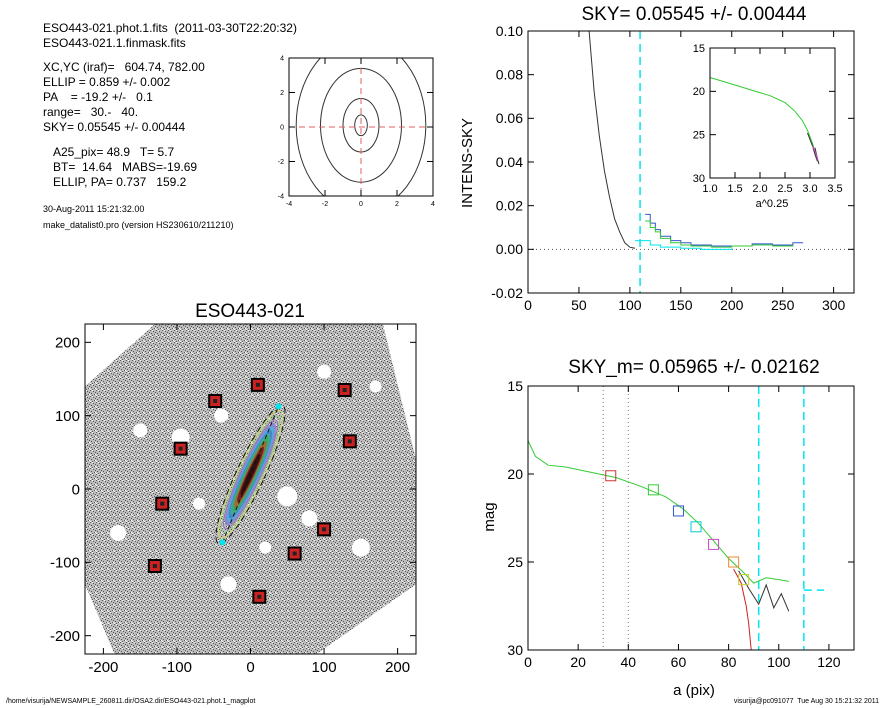 This screenshot has height=708, width=885. I want to click on inset-plot: 1.0 1.5 2.0 2.5 3.0 3.5 15 20 25 30 a^0.25, so click(768, 126).